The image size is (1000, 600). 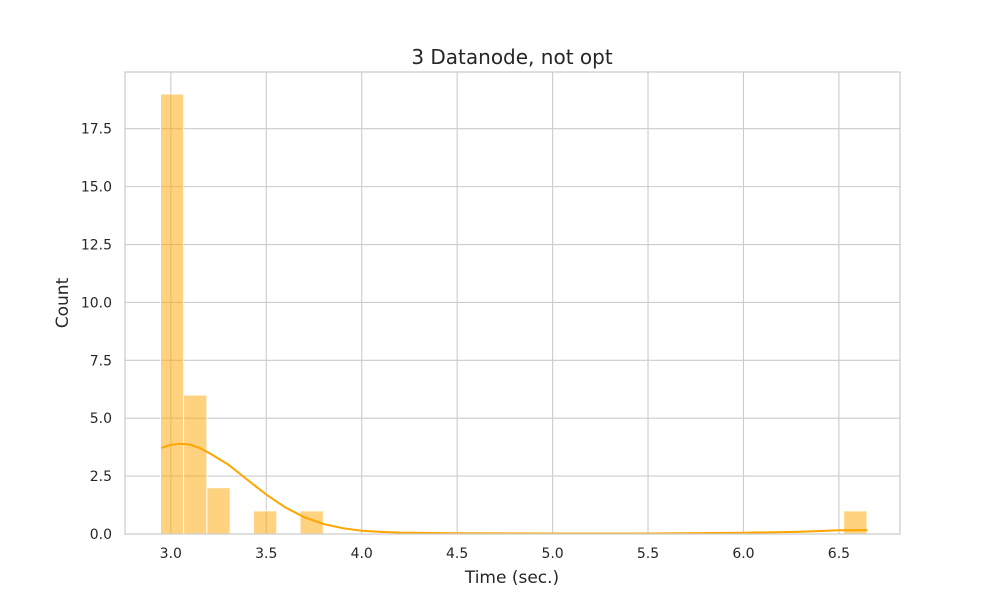 I want to click on x-tick-label: 6.0, so click(x=743, y=554).